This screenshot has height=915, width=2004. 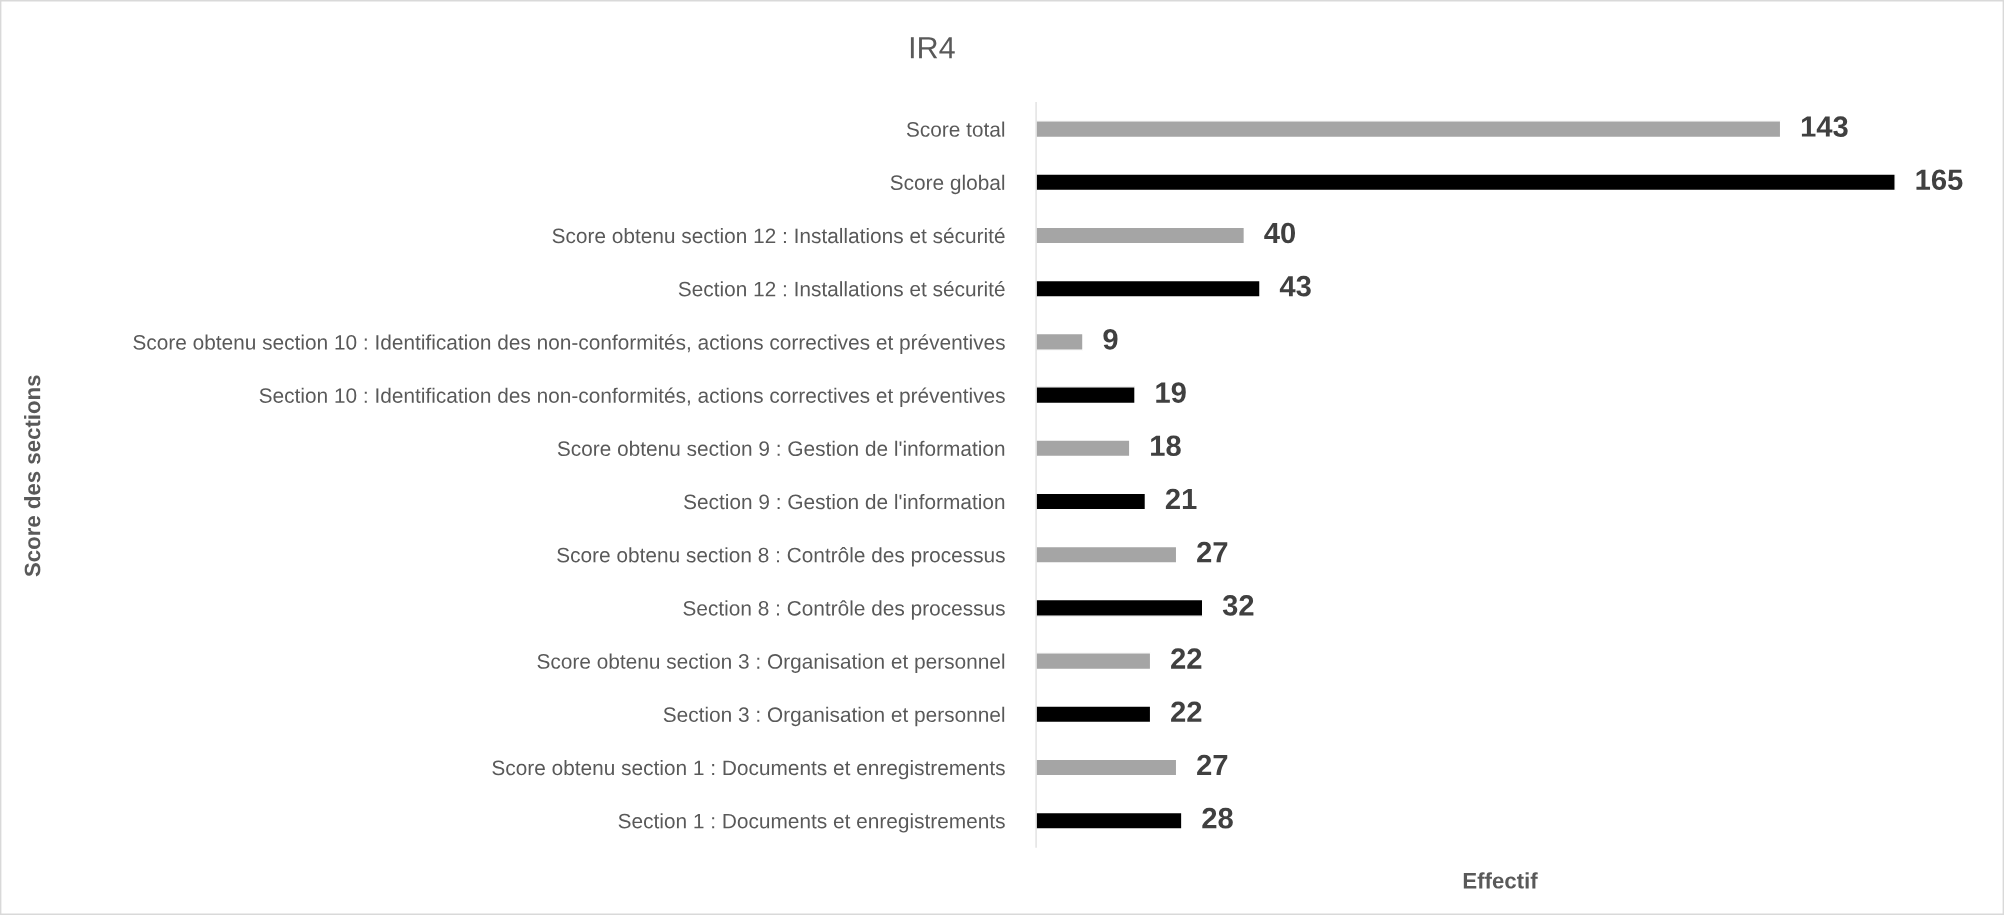 What do you see at coordinates (1939, 180) in the screenshot?
I see `data-label: 165` at bounding box center [1939, 180].